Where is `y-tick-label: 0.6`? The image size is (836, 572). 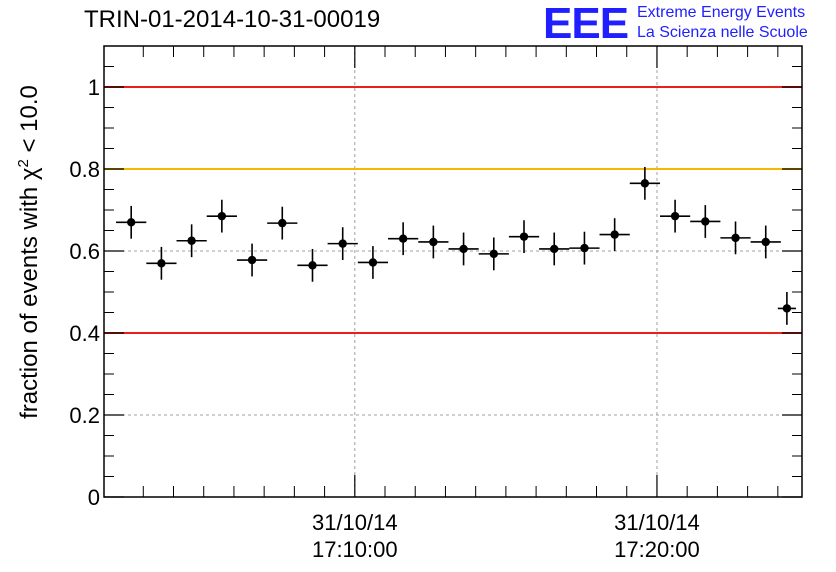
y-tick-label: 0.6 is located at coordinates (84, 251).